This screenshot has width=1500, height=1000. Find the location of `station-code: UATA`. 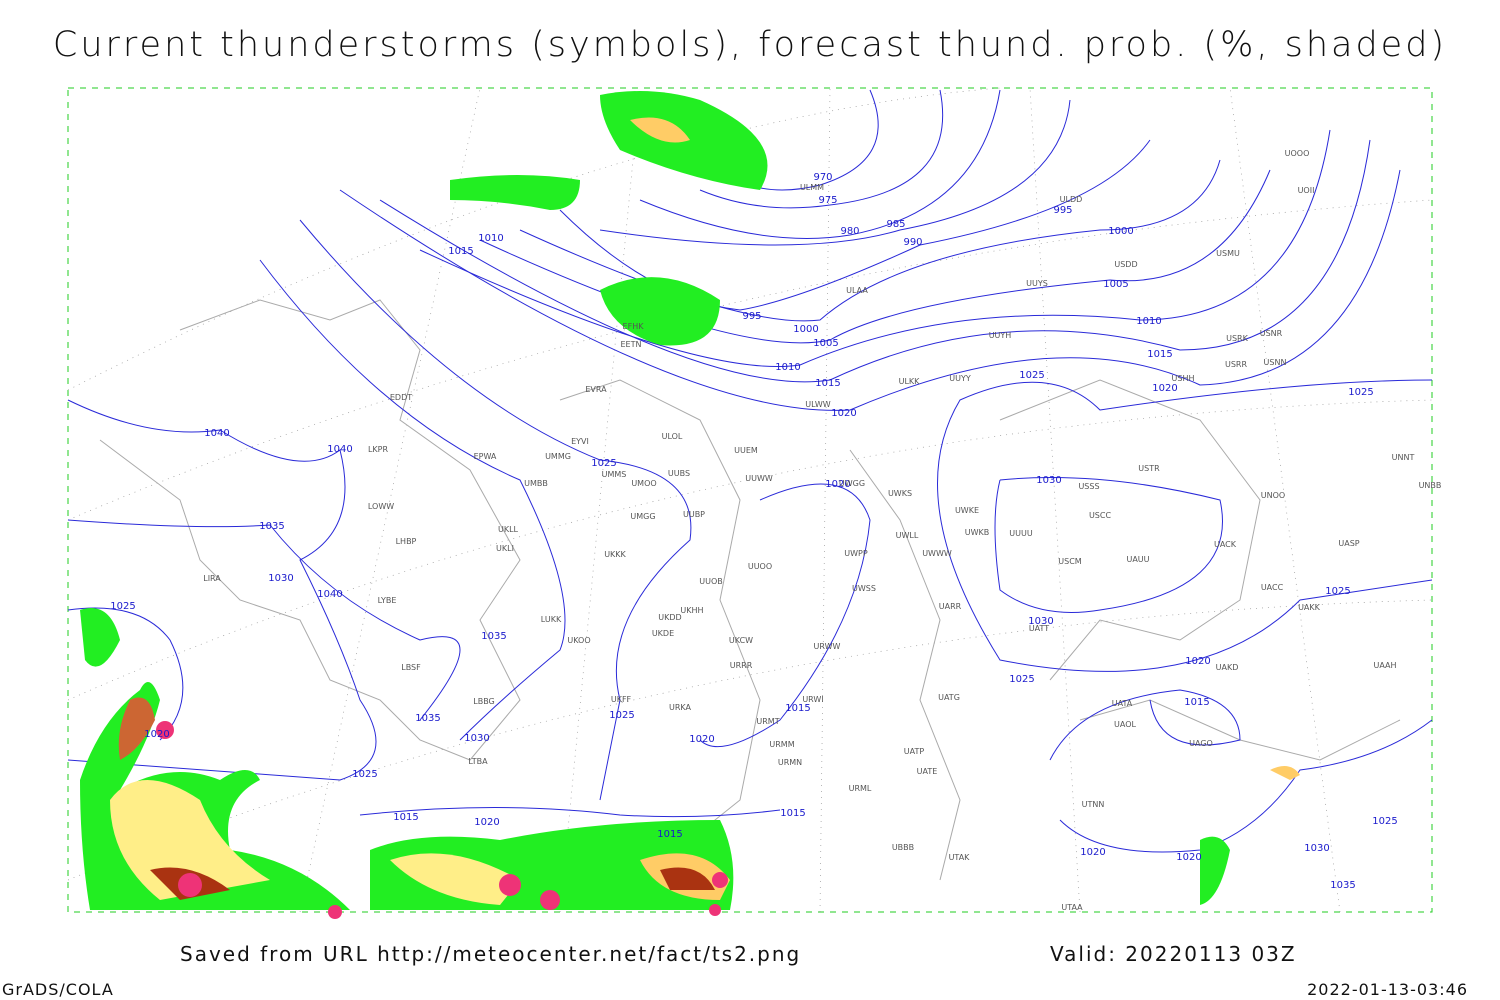

station-code: UATA is located at coordinates (1122, 703).